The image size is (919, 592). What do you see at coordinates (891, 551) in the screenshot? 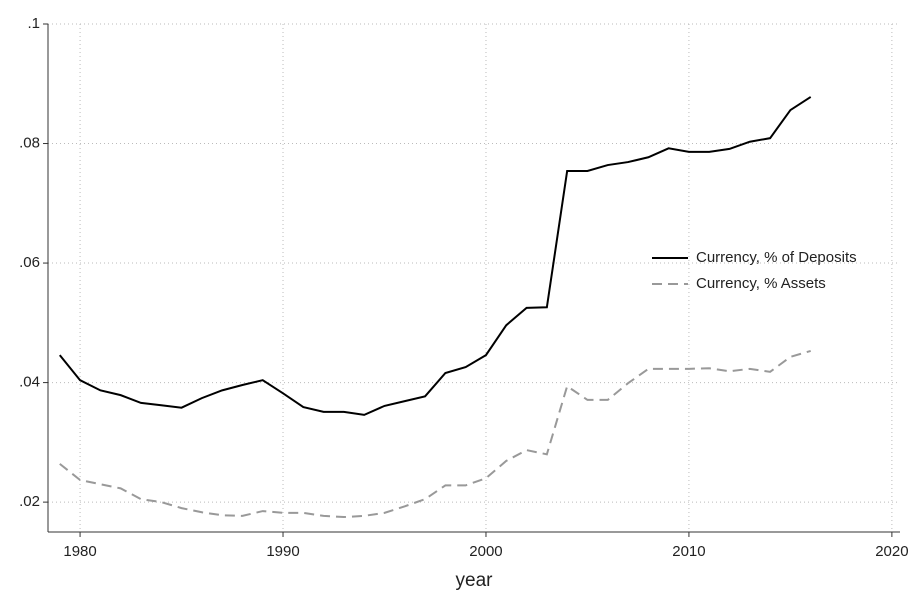
I see `x-tick-label: 2020` at bounding box center [891, 551].